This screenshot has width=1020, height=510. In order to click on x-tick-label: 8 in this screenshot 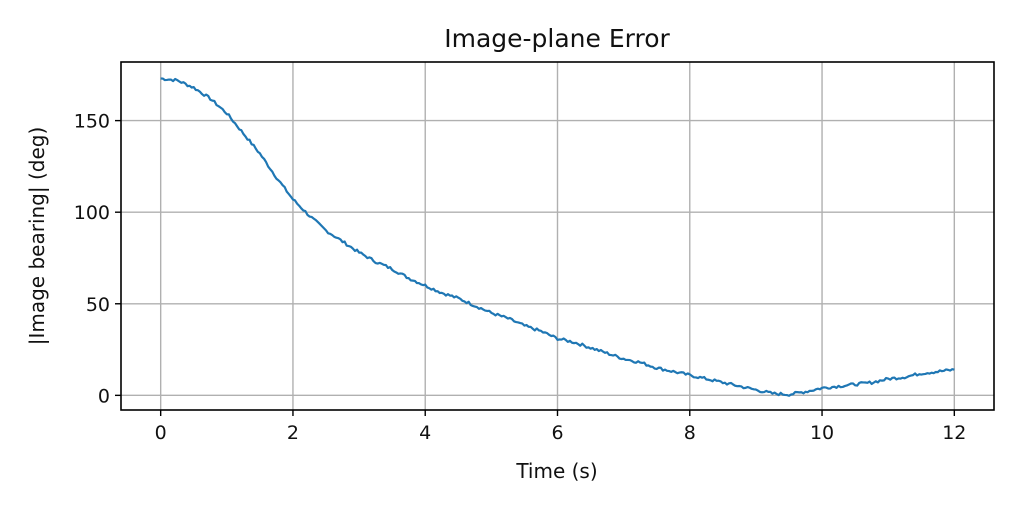, I will do `click(690, 433)`.